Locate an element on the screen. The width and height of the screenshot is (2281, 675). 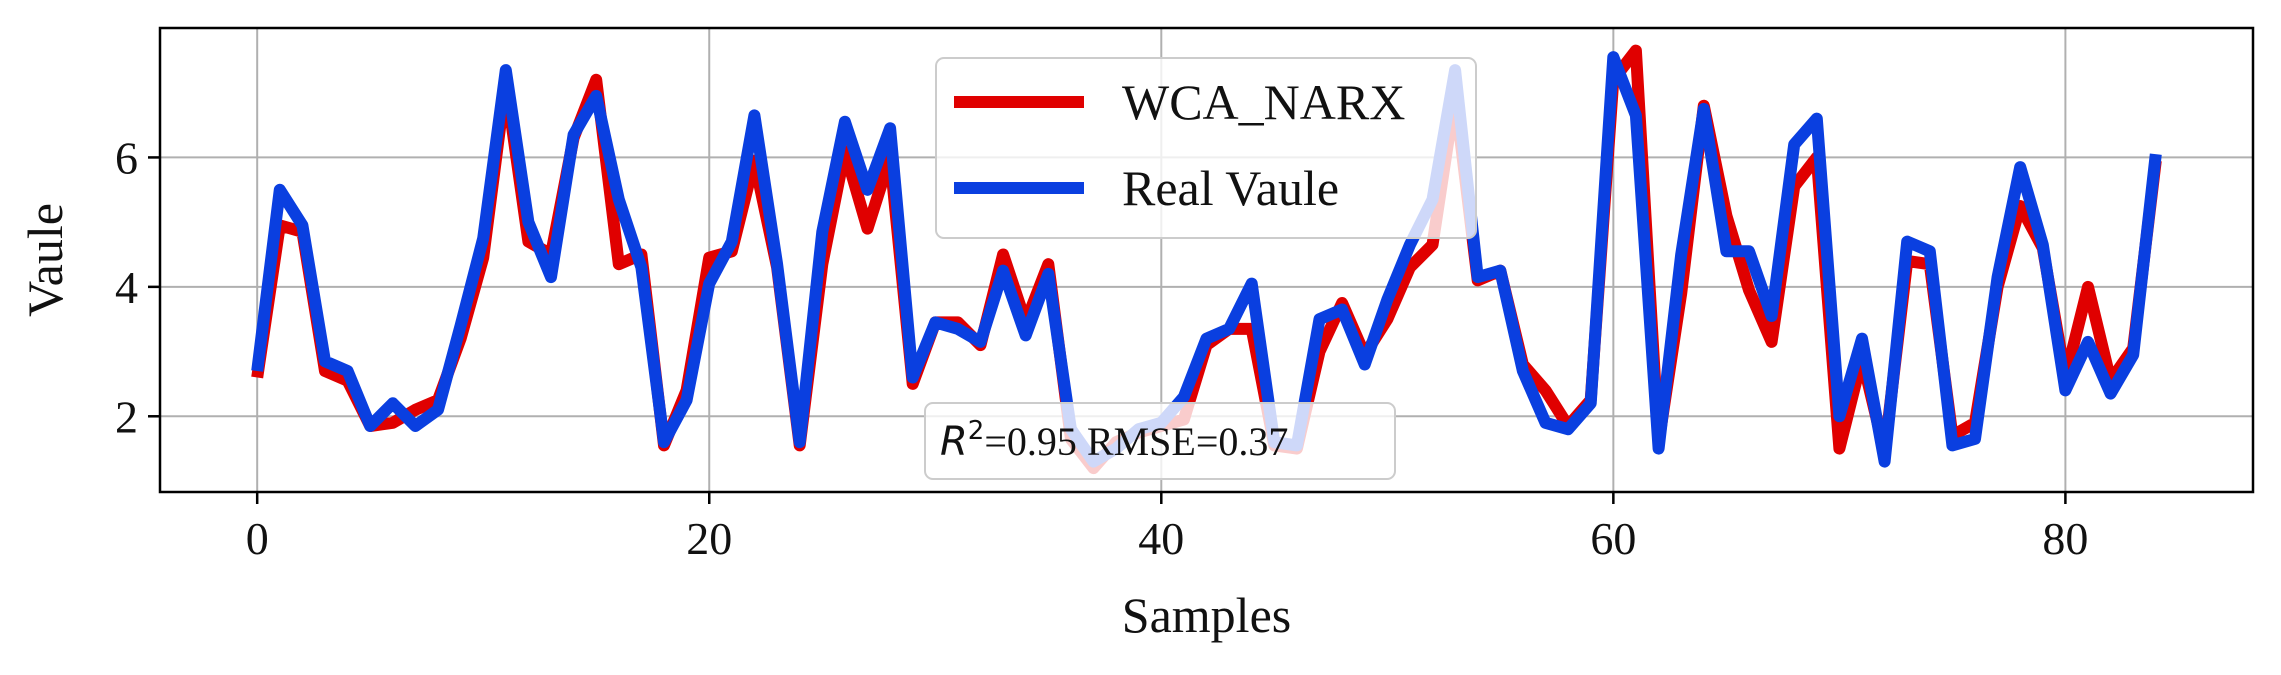
x-tick-label: 40 is located at coordinates (1161, 538).